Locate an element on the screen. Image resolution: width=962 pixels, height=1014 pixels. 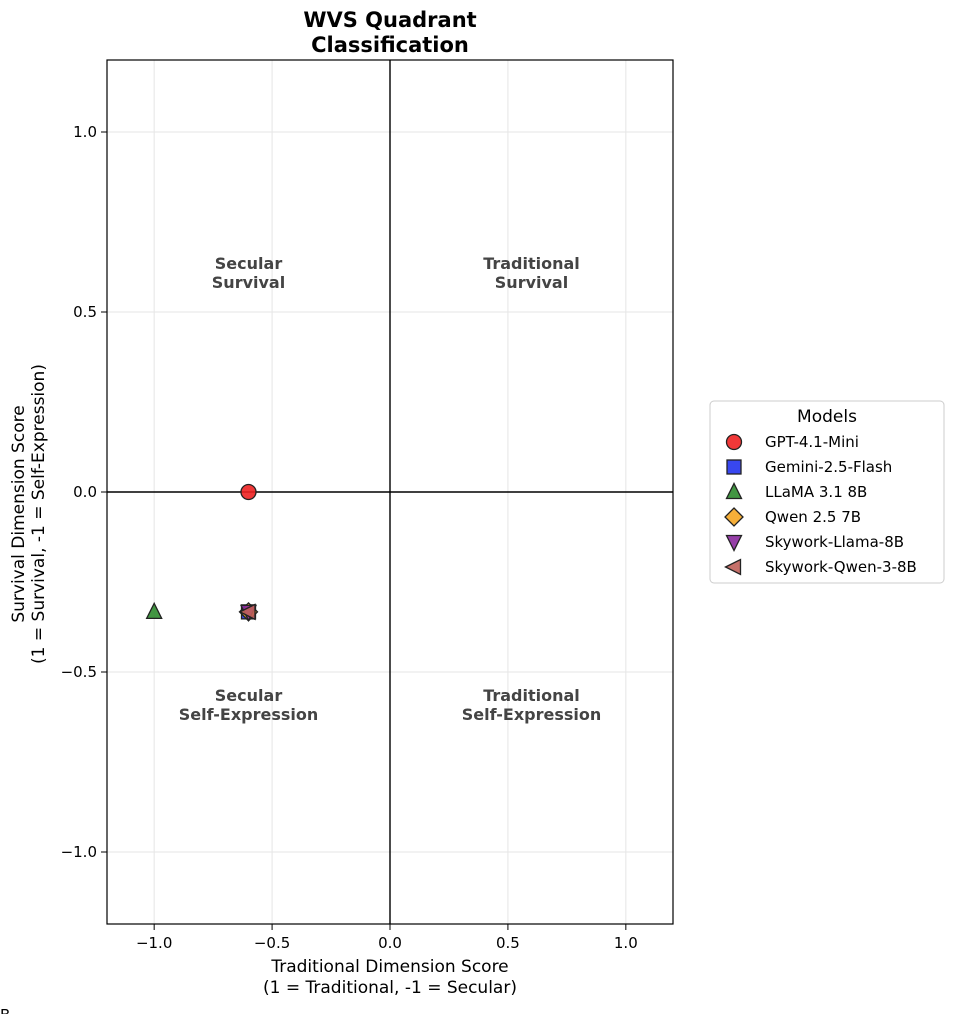
legend-label: Qwen 2.5 7B is located at coordinates (813, 517).